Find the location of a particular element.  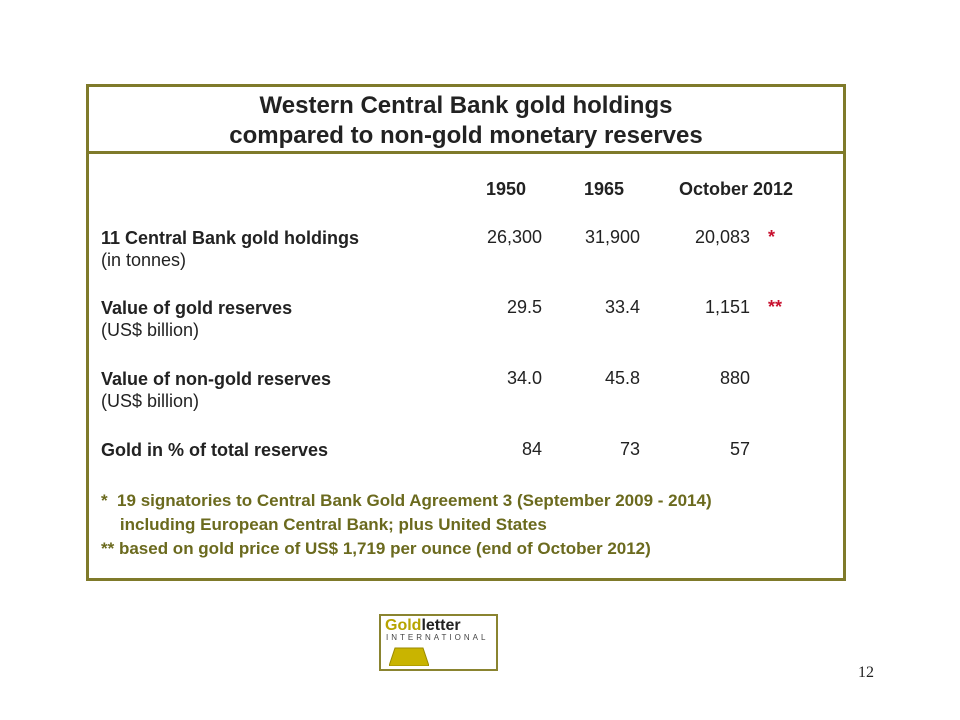

row-label-gold-percent: Gold in % of total reserves is located at coordinates (214, 450).